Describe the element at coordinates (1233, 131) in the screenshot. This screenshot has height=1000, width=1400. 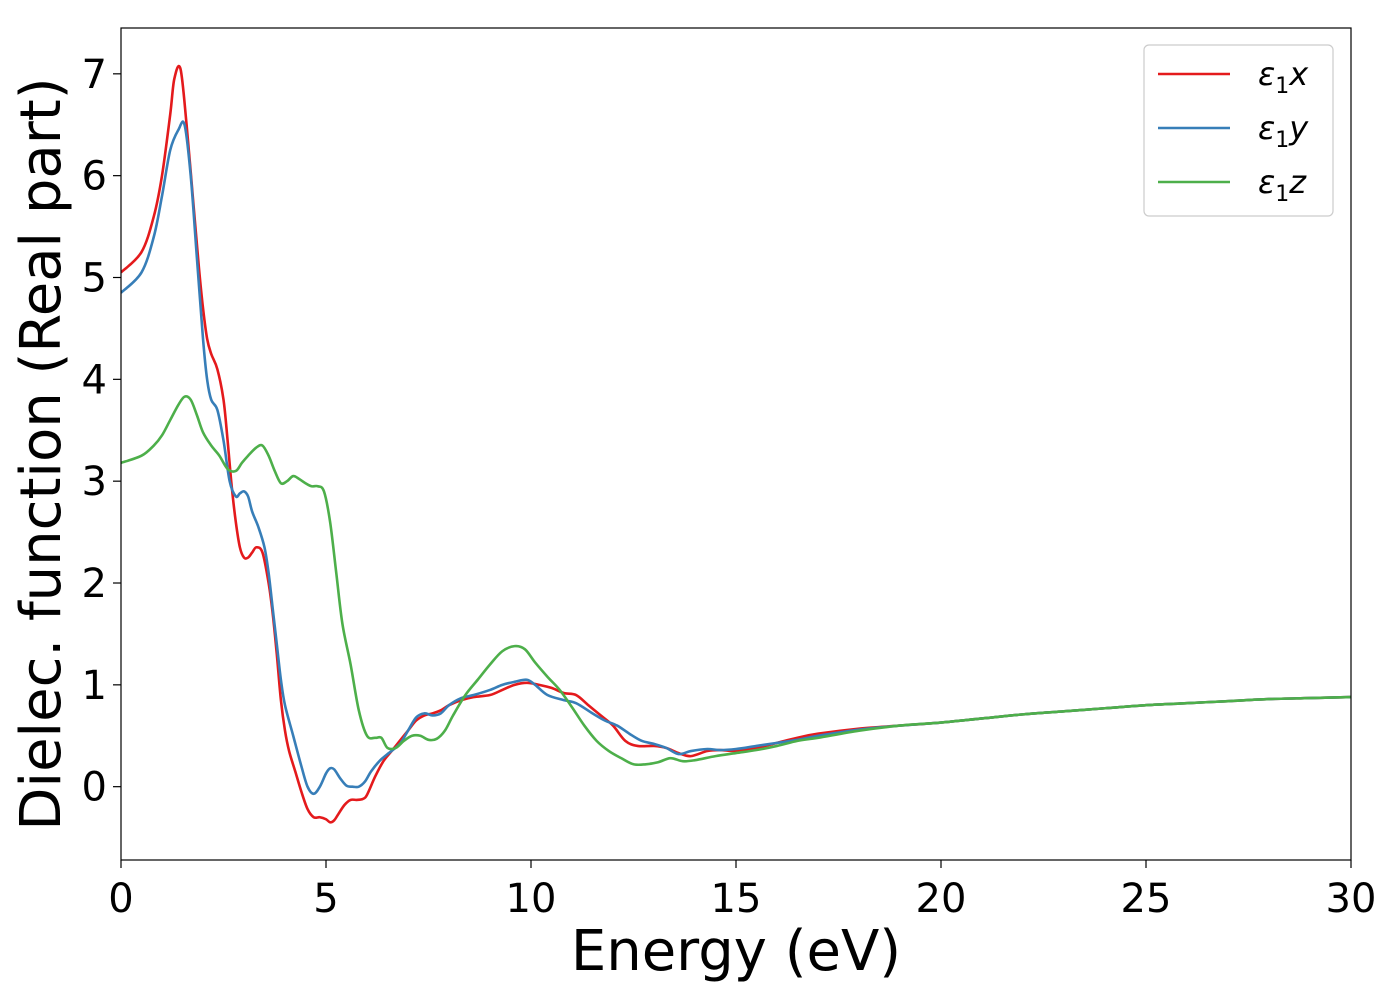
I see `legend-item-y: ε1y` at that location.